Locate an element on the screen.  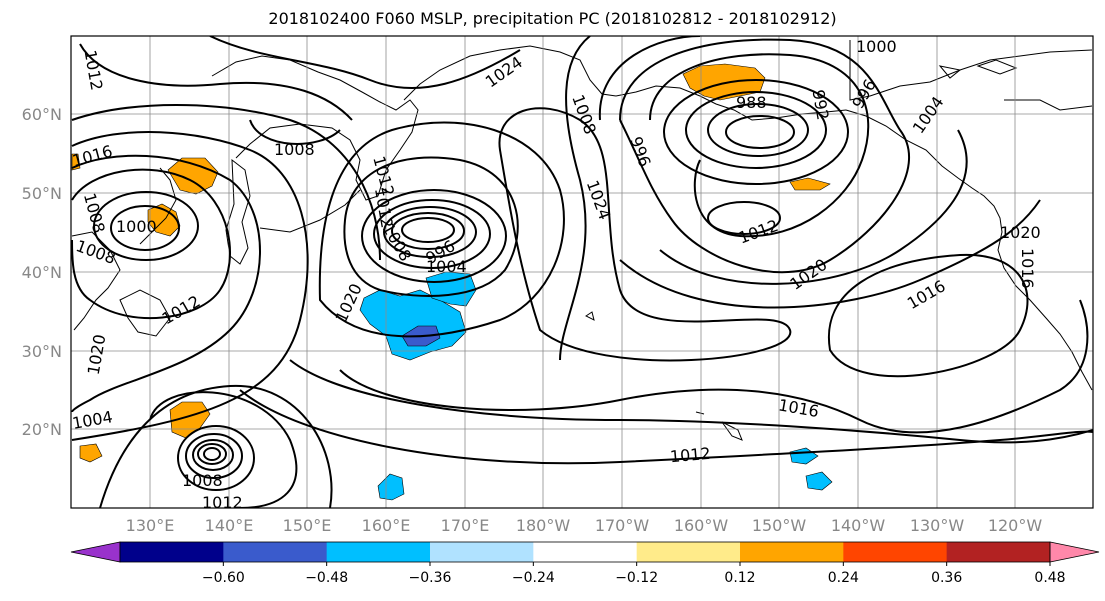
isobar-label: 1016 is located at coordinates (1027, 268).